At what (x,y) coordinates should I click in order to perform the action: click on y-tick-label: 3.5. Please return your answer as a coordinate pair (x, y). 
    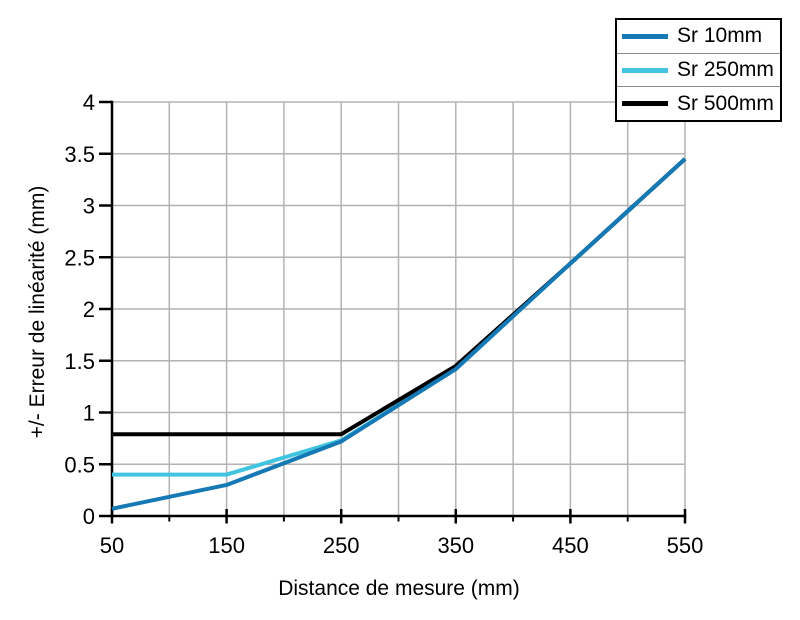
    Looking at the image, I should click on (79, 154).